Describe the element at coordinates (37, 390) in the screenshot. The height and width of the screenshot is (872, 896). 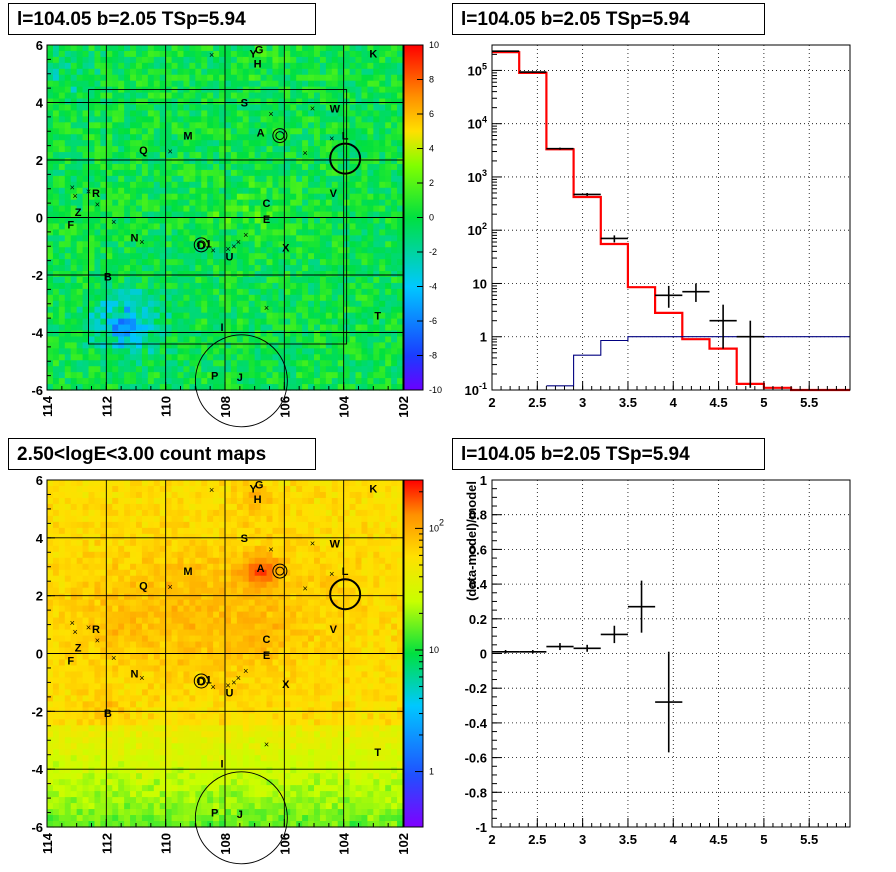
I see `y-tick-label: -6` at that location.